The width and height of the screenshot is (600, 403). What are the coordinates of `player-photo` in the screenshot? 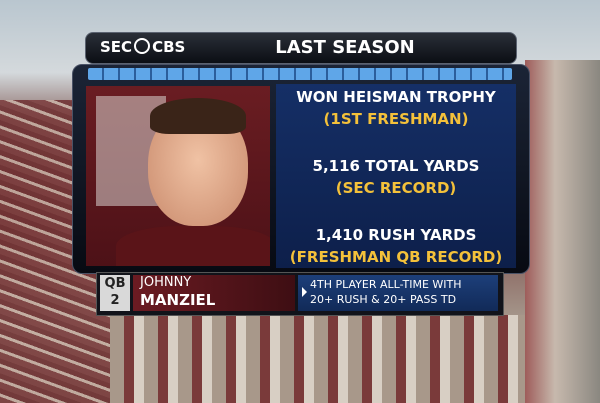 It's located at (178, 176).